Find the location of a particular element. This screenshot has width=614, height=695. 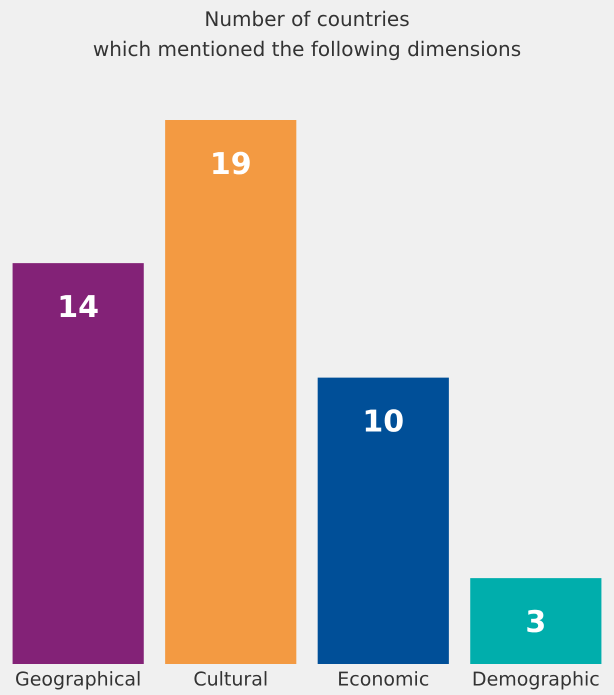

data-label: 14 is located at coordinates (78, 308).